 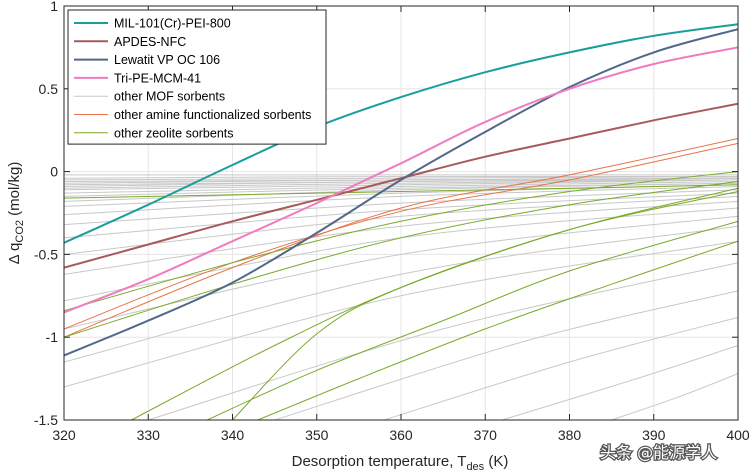 I want to click on y-tick-label: -1, so click(x=52, y=337).